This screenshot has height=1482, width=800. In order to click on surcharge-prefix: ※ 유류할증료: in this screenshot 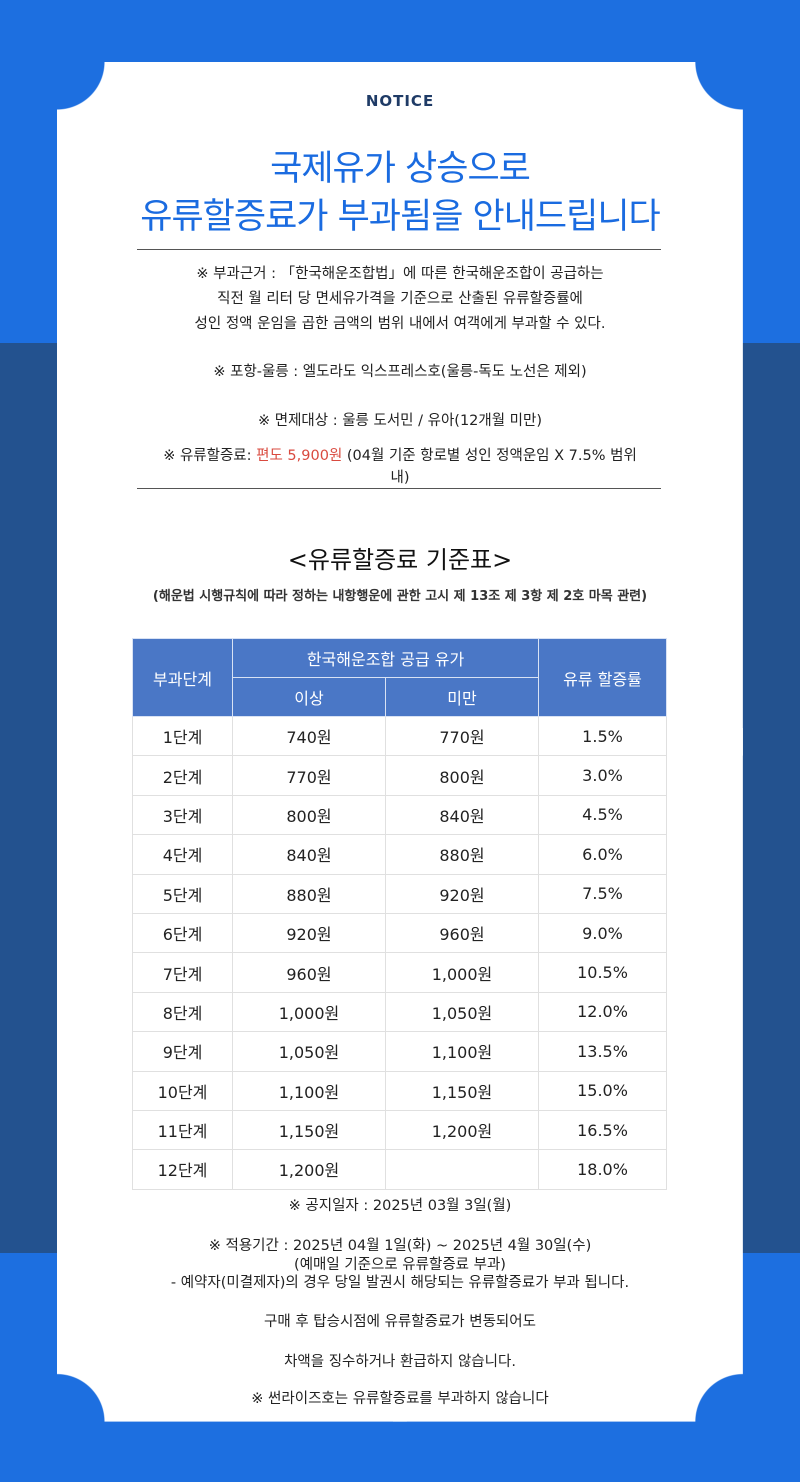, I will do `click(210, 456)`.